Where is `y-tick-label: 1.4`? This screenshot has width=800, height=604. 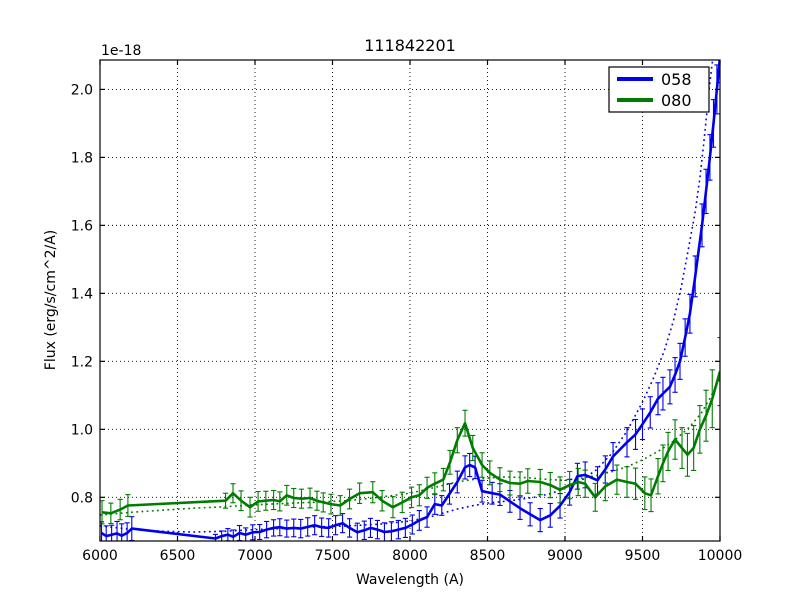 y-tick-label: 1.4 is located at coordinates (82, 294).